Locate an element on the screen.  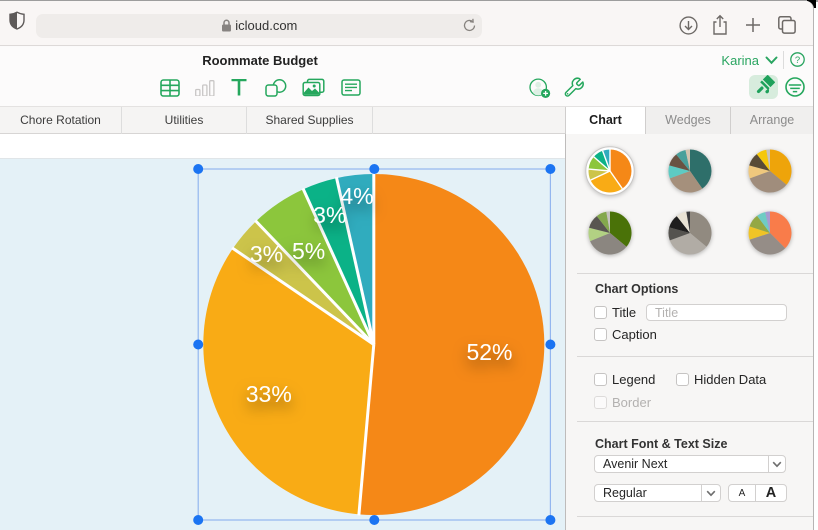
svg-text: 5% is located at coordinates (308, 251).